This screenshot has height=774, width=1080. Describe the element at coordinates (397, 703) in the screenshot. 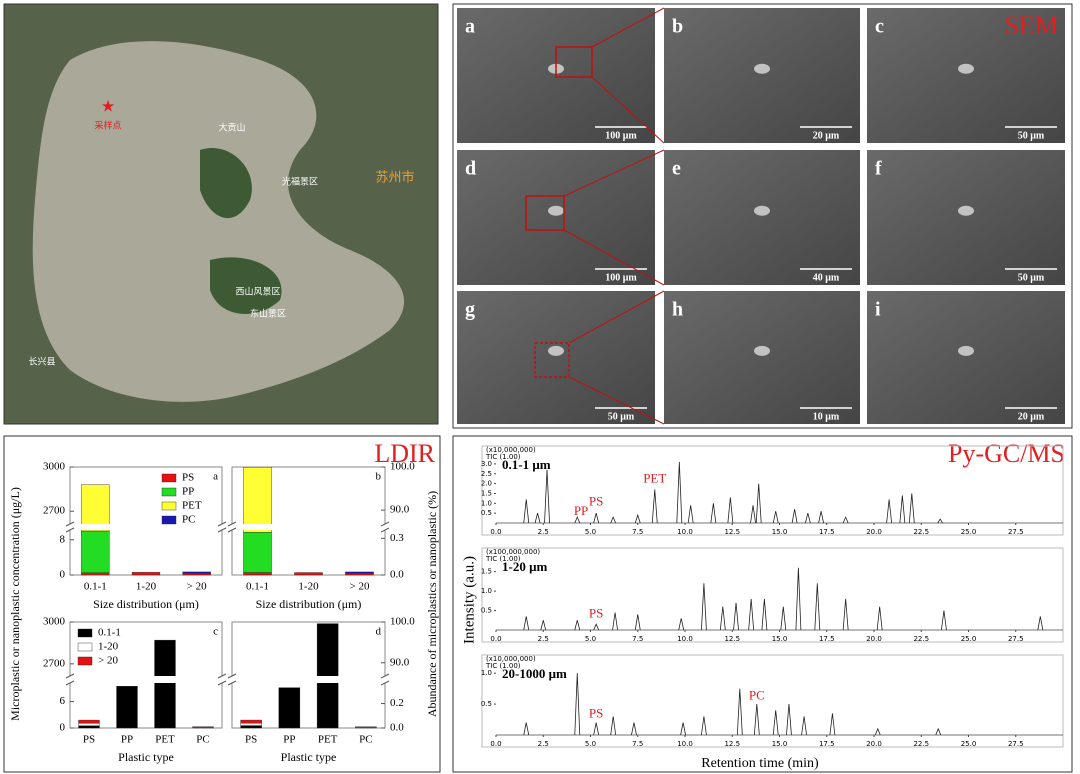

I see `y-tick-label: 0.2` at that location.